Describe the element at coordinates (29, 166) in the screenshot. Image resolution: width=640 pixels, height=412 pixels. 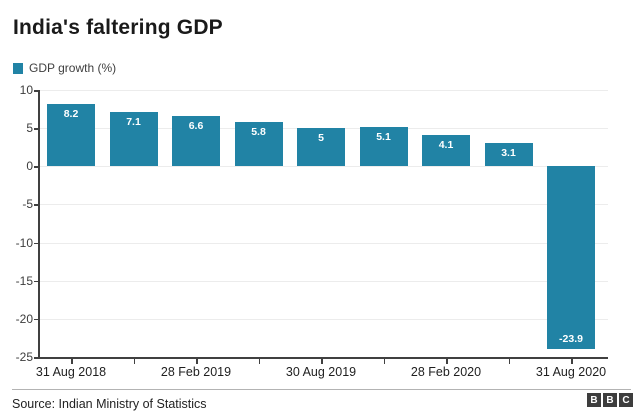
I see `y-axis-label: 0` at that location.